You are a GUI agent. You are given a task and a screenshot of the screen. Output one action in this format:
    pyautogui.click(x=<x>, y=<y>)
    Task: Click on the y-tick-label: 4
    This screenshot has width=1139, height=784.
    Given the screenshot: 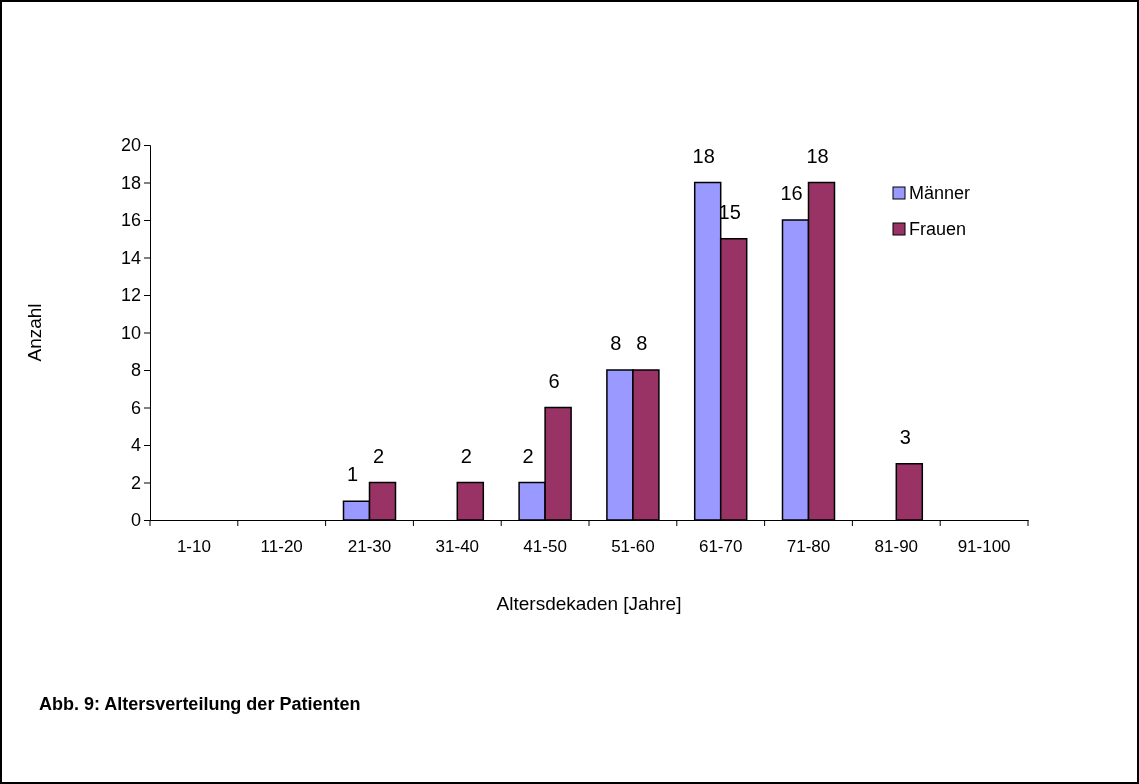 What is the action you would take?
    pyautogui.click(x=135, y=445)
    